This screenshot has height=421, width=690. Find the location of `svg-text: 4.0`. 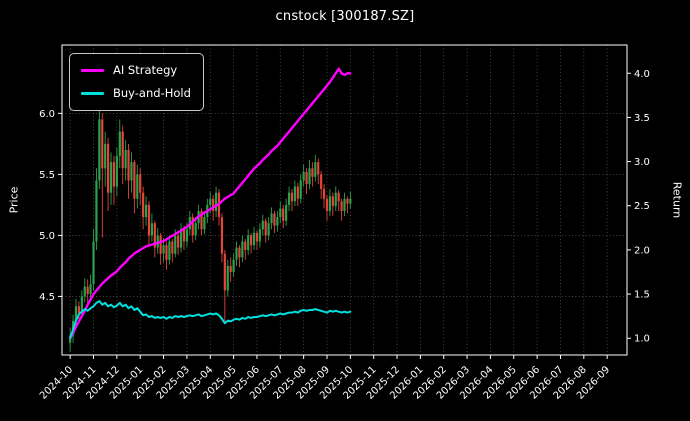

svg-text: 4.0 is located at coordinates (642, 74).